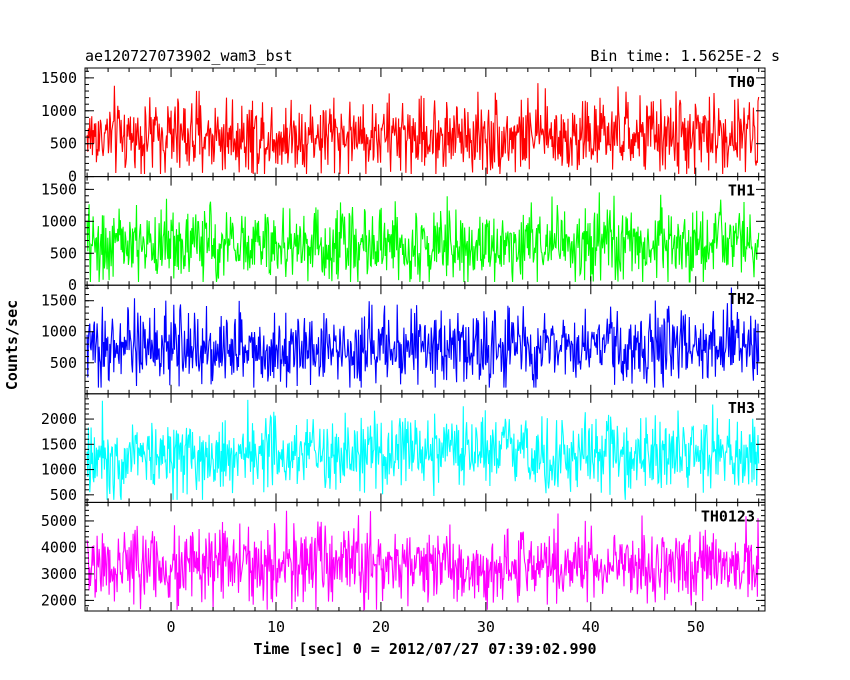 The image size is (850, 680). Describe the element at coordinates (171, 627) in the screenshot. I see `x-tick-label: 0` at that location.